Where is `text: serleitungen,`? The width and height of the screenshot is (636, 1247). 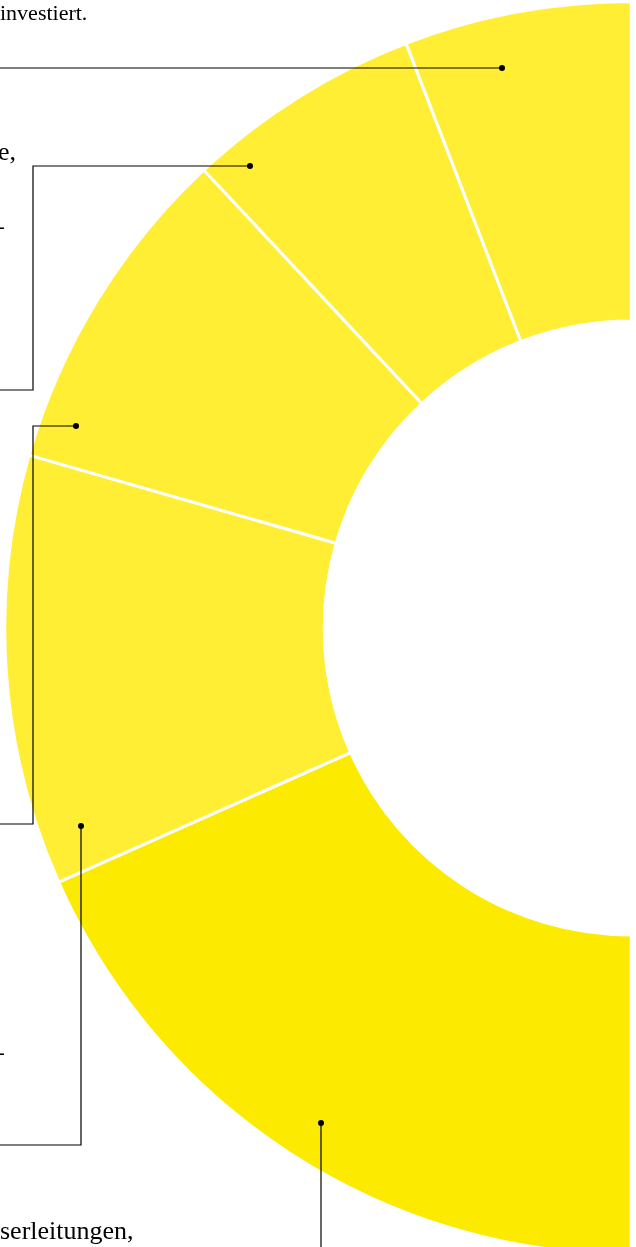 text: serleitungen, is located at coordinates (67, 1231).